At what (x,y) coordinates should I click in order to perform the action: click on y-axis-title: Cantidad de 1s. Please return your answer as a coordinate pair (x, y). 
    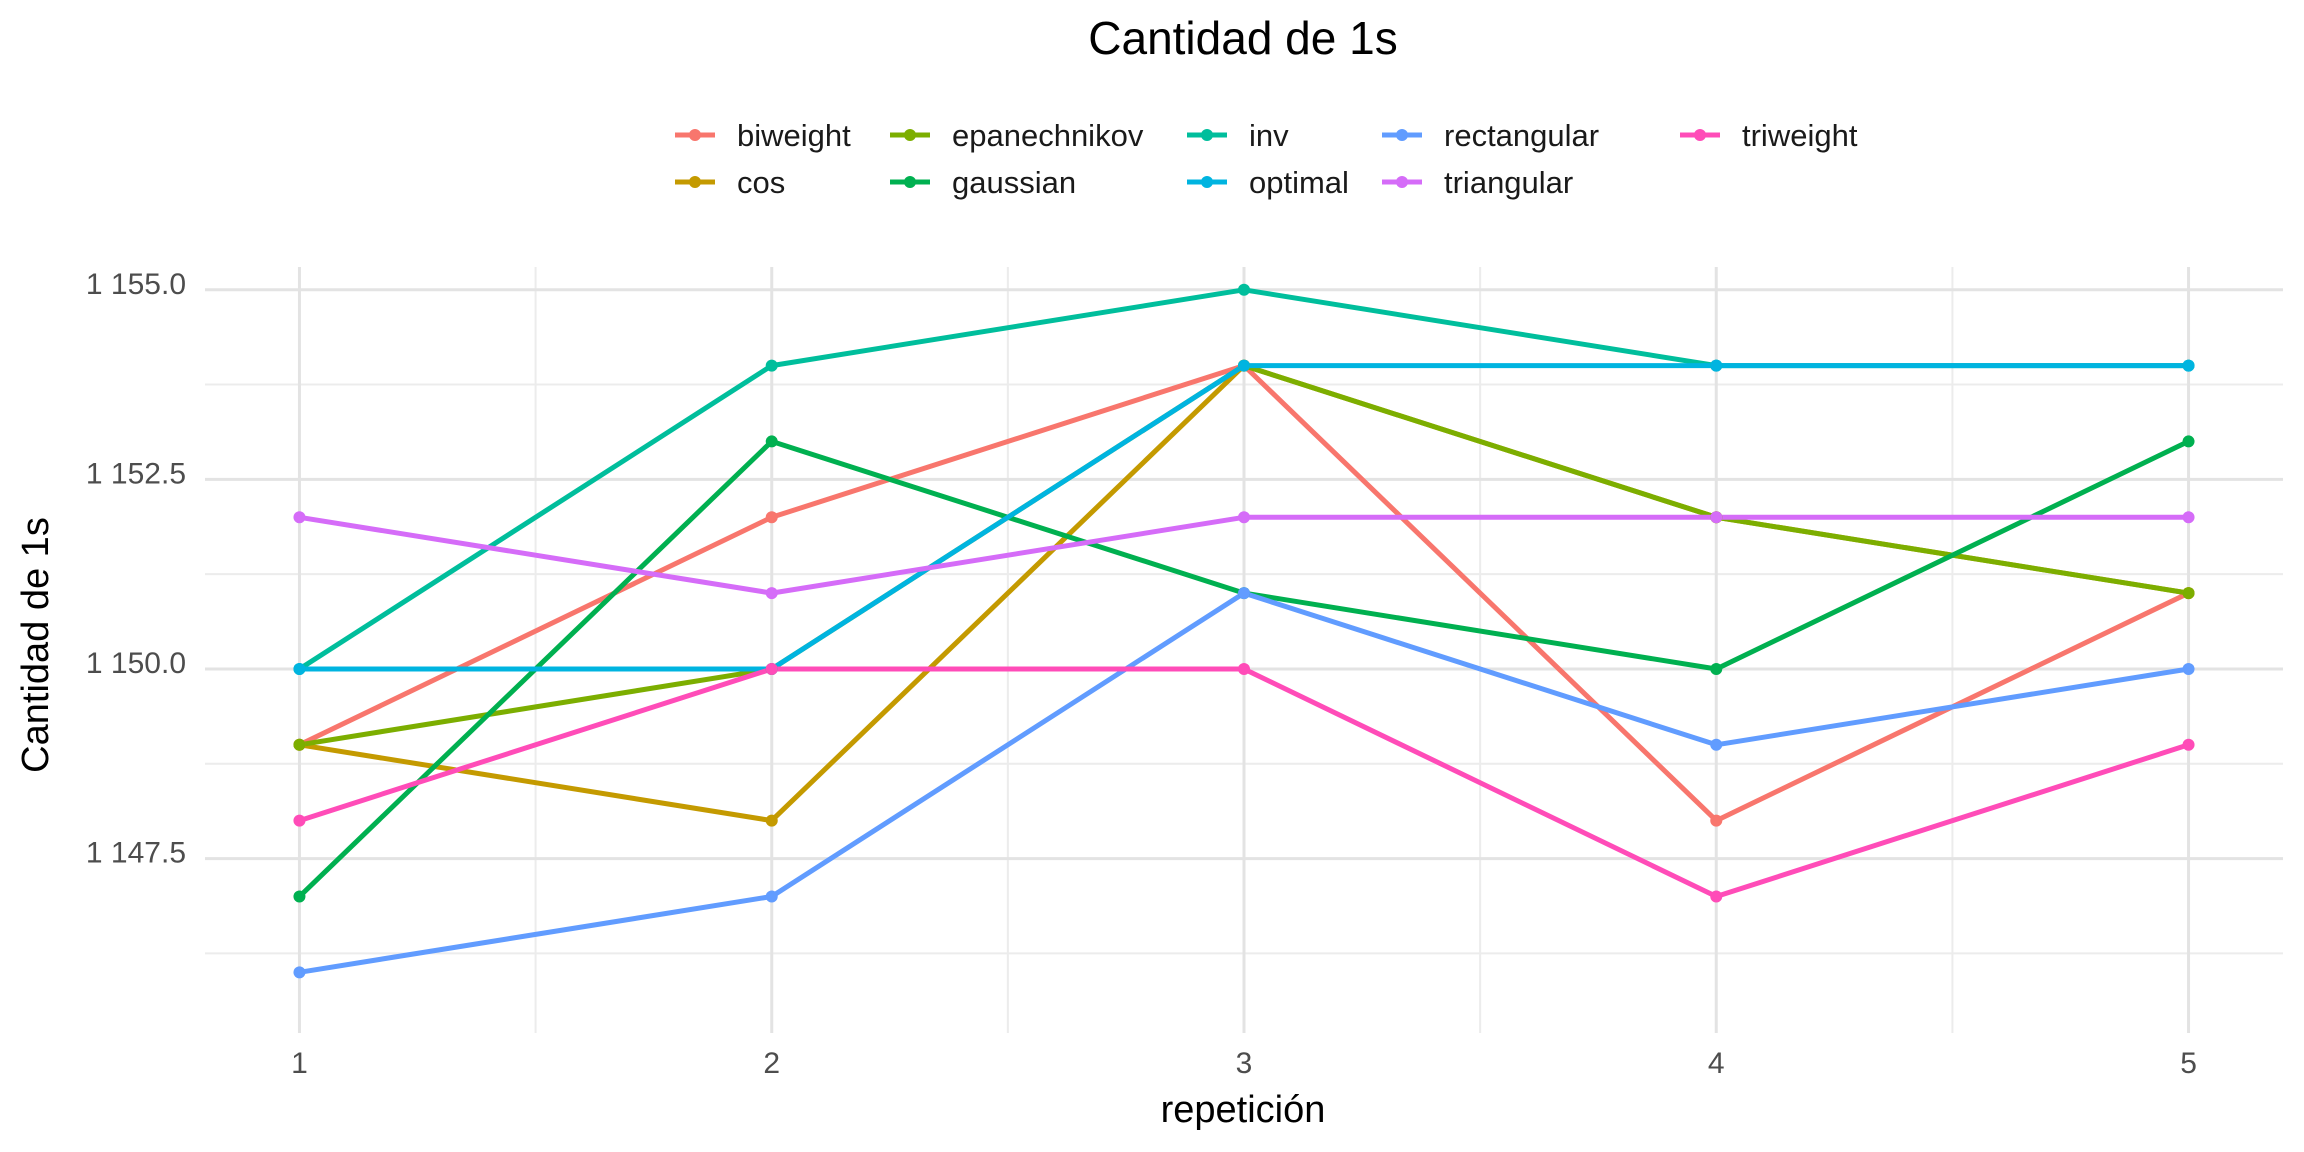
    Looking at the image, I should click on (36, 645).